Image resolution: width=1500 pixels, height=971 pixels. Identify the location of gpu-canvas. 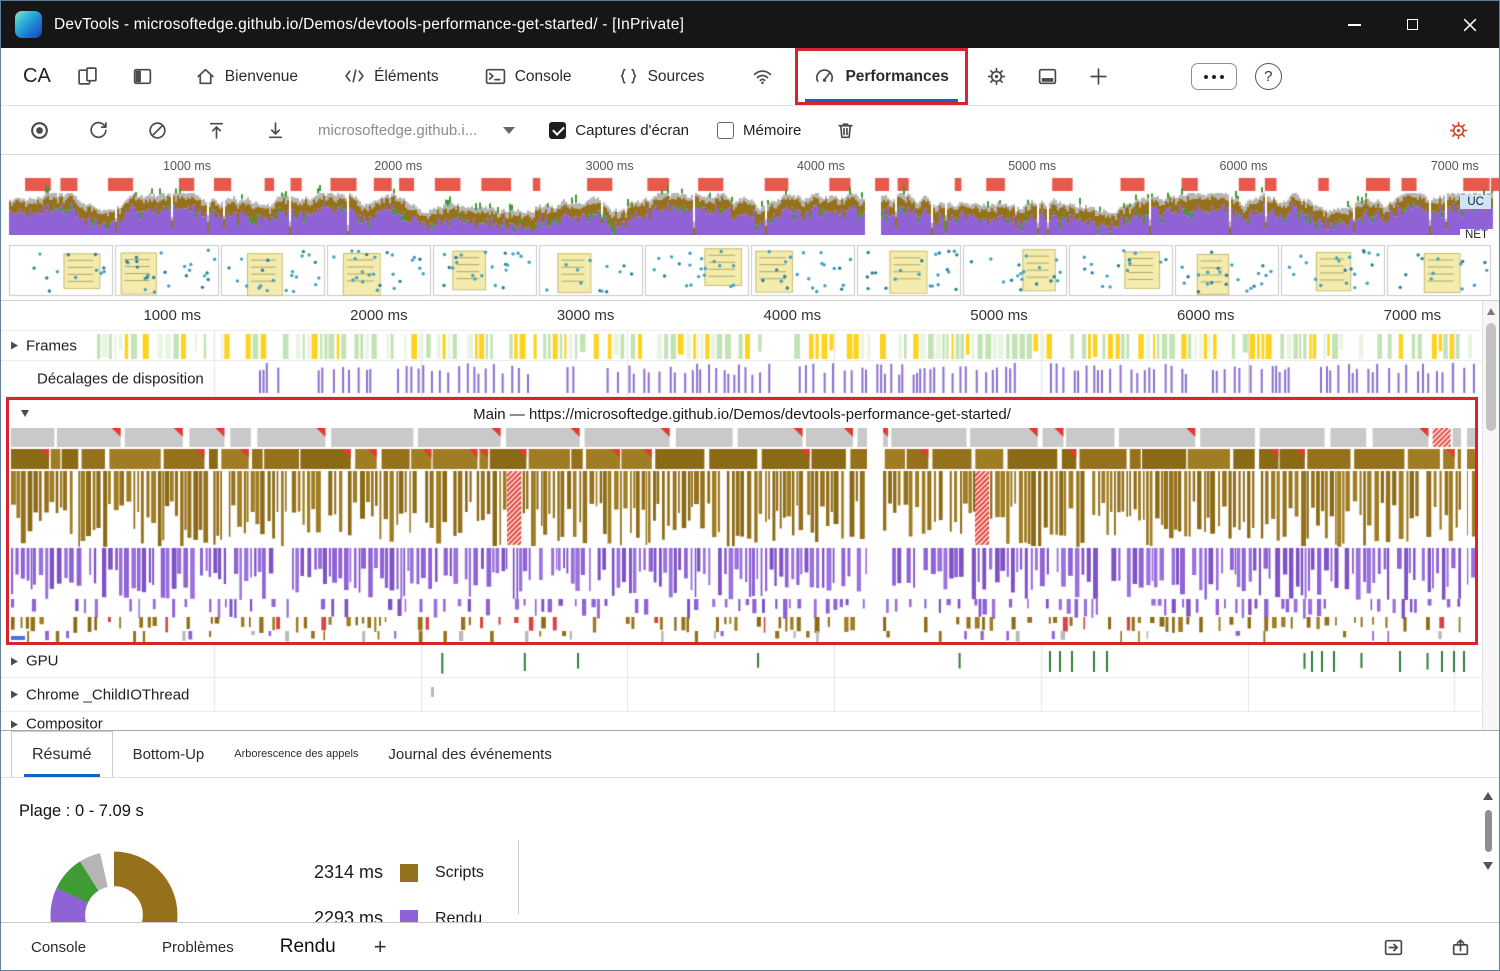
(750, 661).